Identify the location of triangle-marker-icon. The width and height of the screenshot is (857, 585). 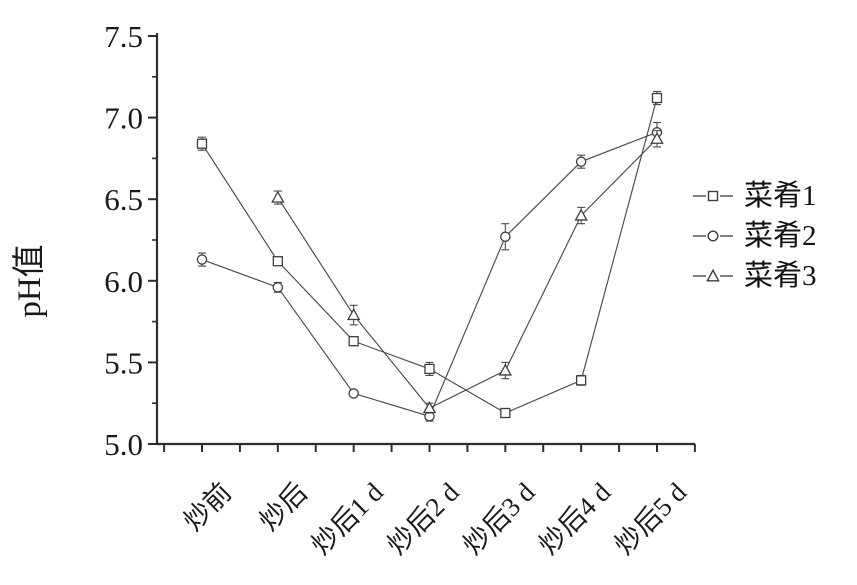
(713, 275).